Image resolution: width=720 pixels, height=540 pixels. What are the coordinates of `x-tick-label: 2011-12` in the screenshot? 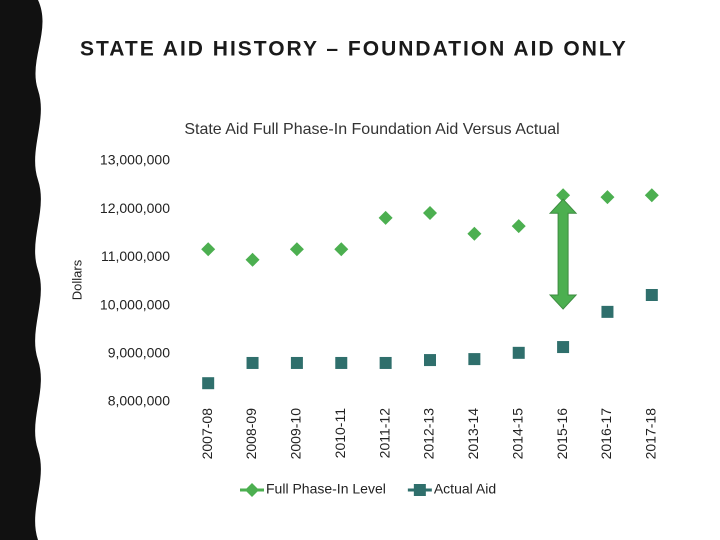 It's located at (384, 433).